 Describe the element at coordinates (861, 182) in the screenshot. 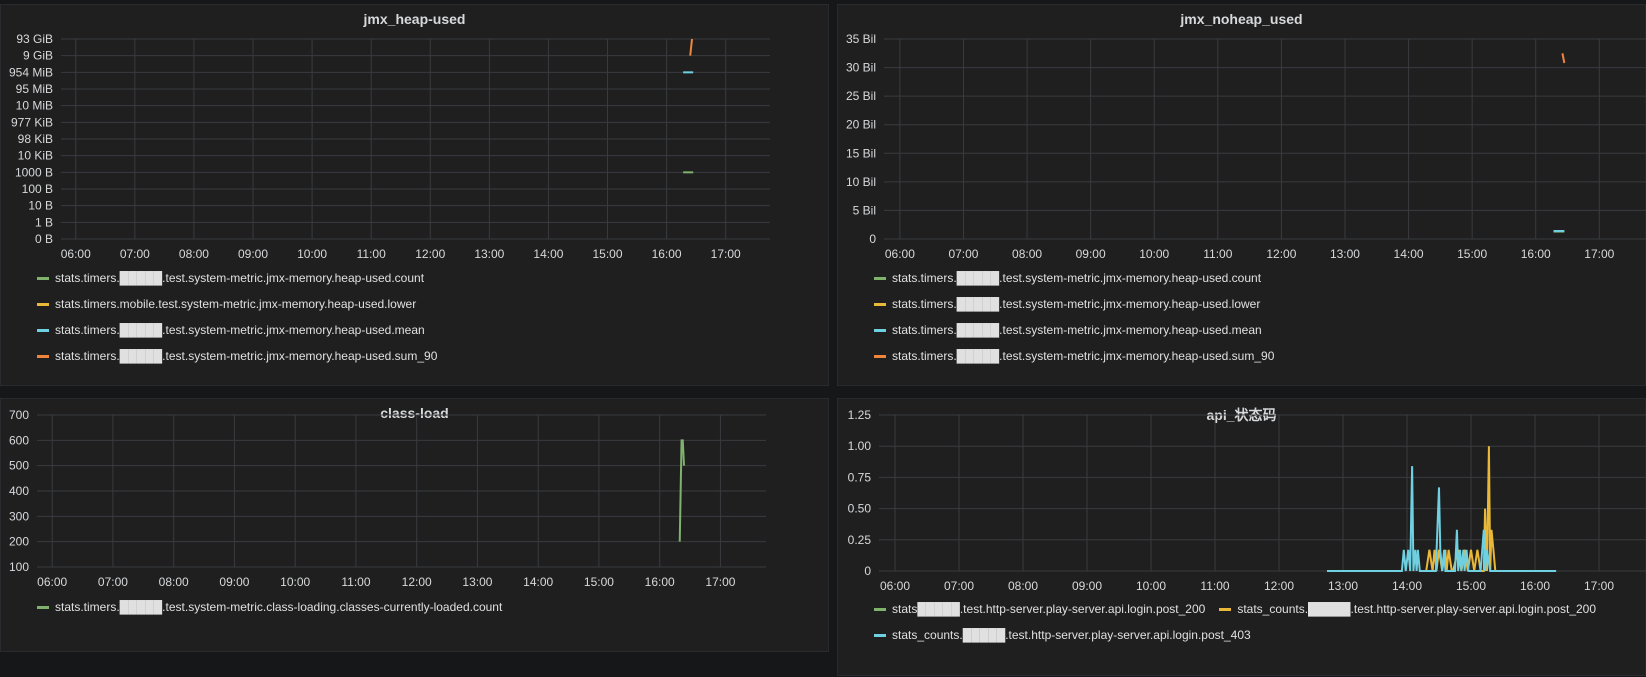

I see `y-tick-label: 10 Bil` at that location.